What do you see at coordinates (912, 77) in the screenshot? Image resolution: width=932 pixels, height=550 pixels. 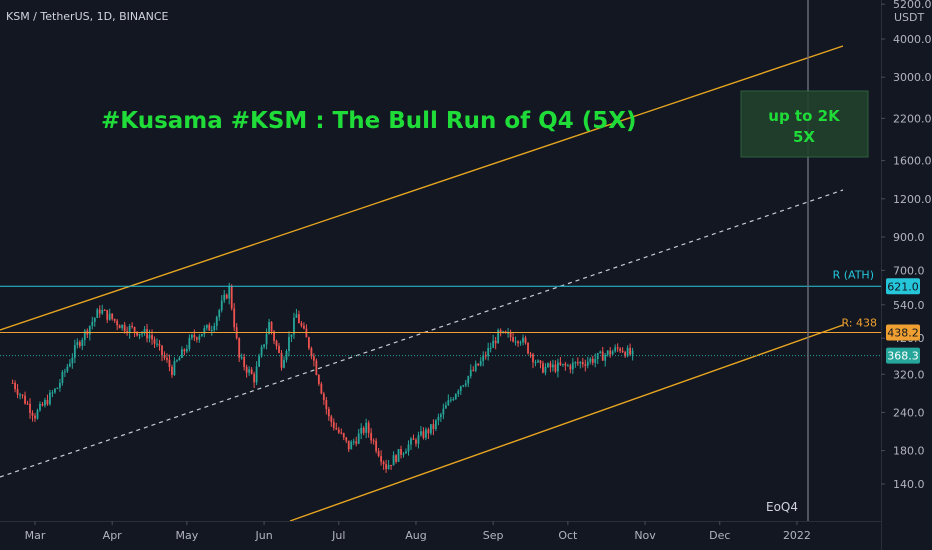 I see `y-tick-label: 3000.0` at bounding box center [912, 77].